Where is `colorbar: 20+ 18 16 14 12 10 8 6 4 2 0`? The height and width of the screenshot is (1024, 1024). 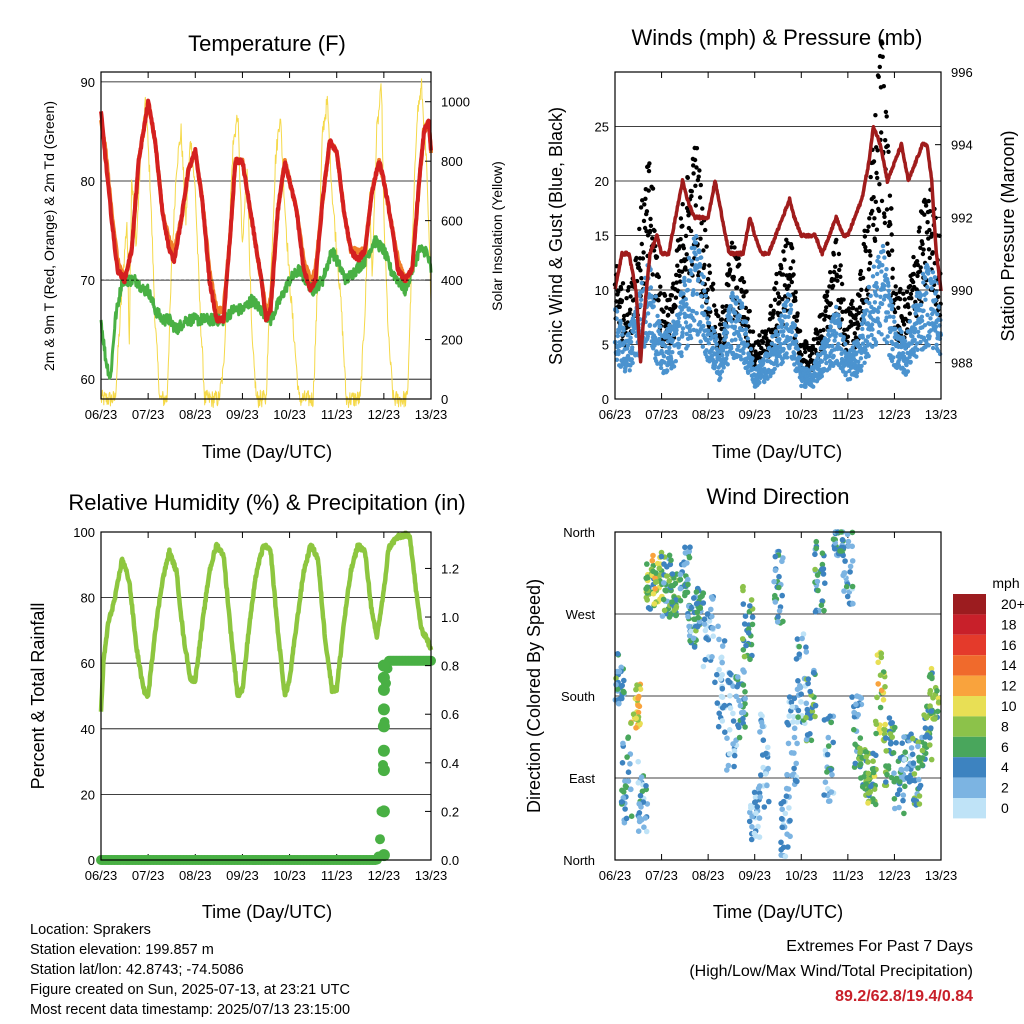 colorbar: 20+ 18 16 14 12 10 8 6 4 2 0 is located at coordinates (988, 706).